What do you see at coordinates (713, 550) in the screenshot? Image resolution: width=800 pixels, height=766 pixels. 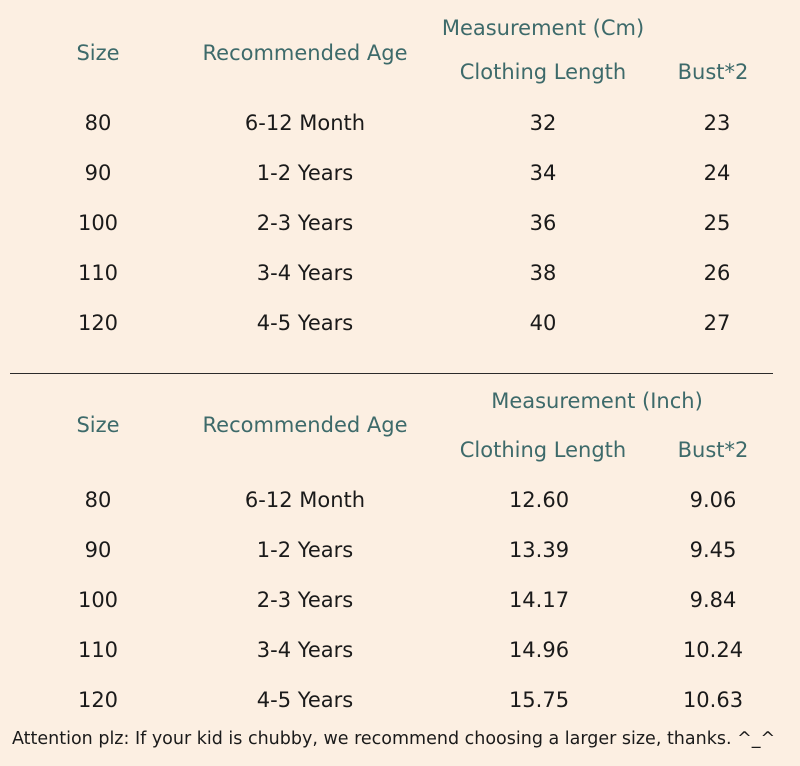 I see `bust-value: 9.45` at bounding box center [713, 550].